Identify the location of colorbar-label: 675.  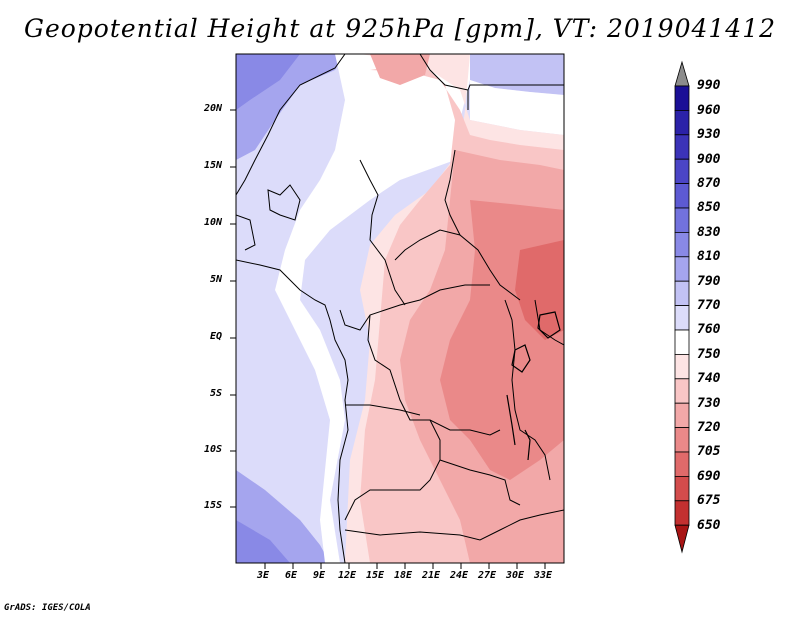
(709, 500).